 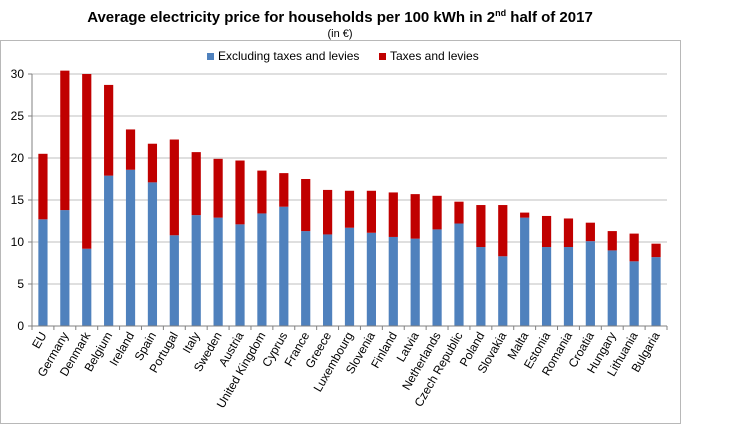 What do you see at coordinates (210, 56) in the screenshot?
I see `legend-swatch-excluding-taxes` at bounding box center [210, 56].